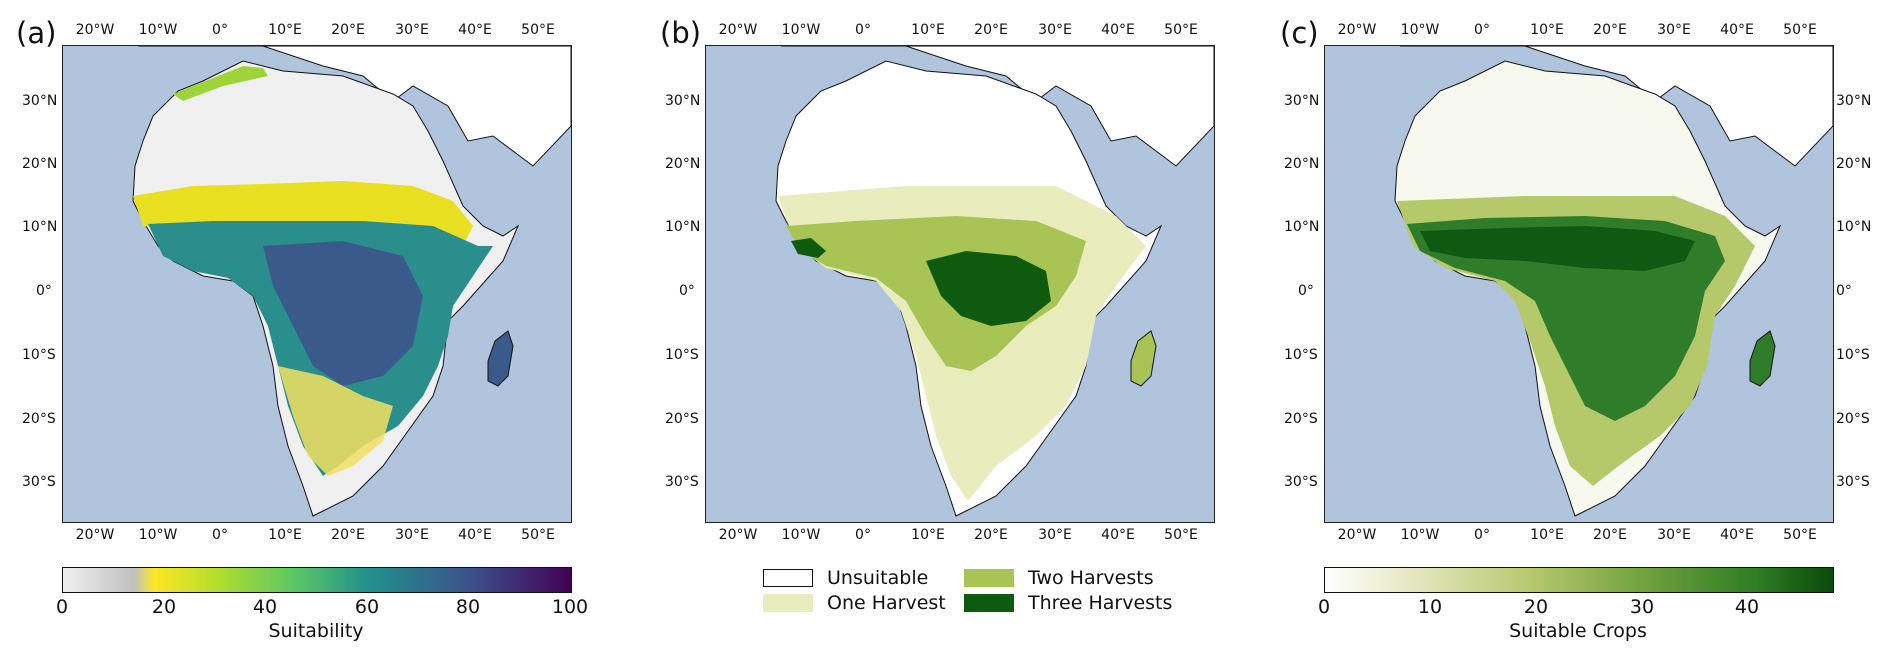 Image resolution: width=1892 pixels, height=661 pixels. Describe the element at coordinates (886, 603) in the screenshot. I see `legend-label: One Harvest` at that location.